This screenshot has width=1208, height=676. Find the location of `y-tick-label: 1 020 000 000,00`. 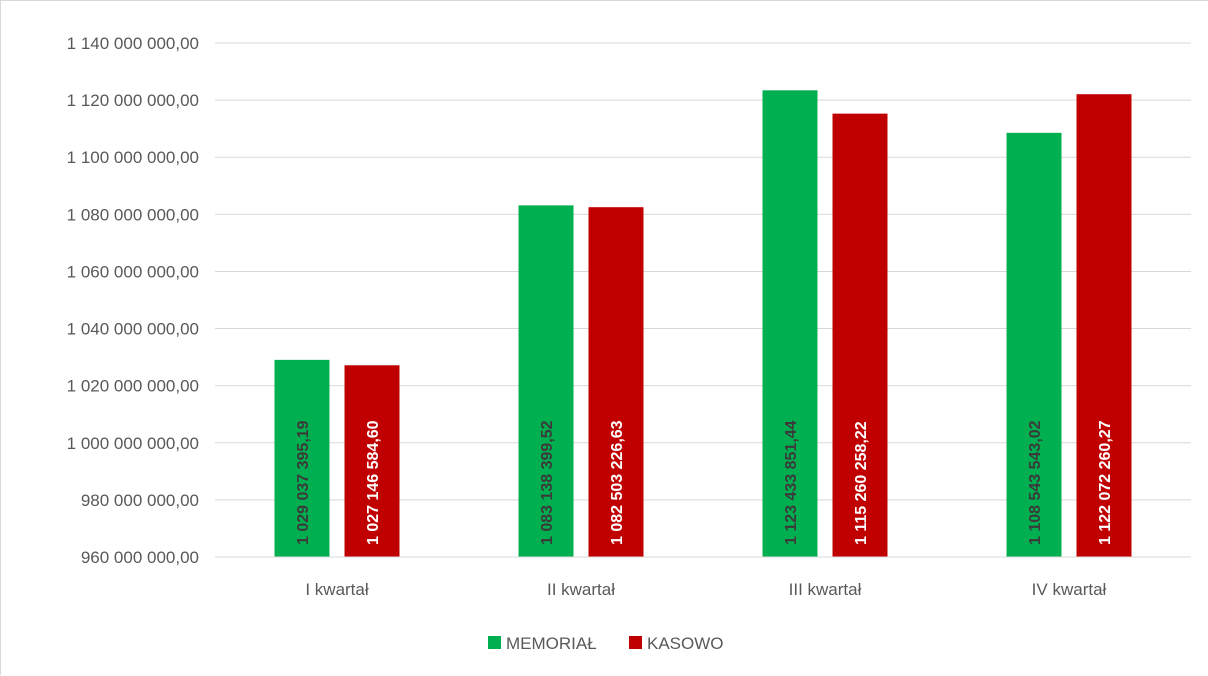

y-tick-label: 1 020 000 000,00 is located at coordinates (133, 386).